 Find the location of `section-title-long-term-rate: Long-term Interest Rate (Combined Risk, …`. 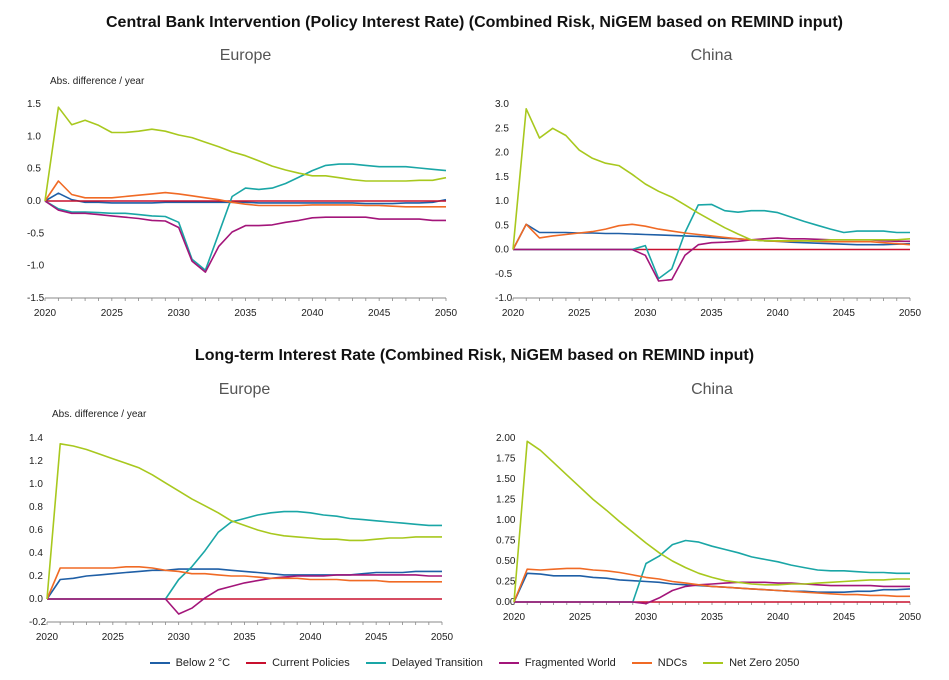

section-title-long-term-rate: Long-term Interest Rate (Combined Risk, … is located at coordinates (474, 355).